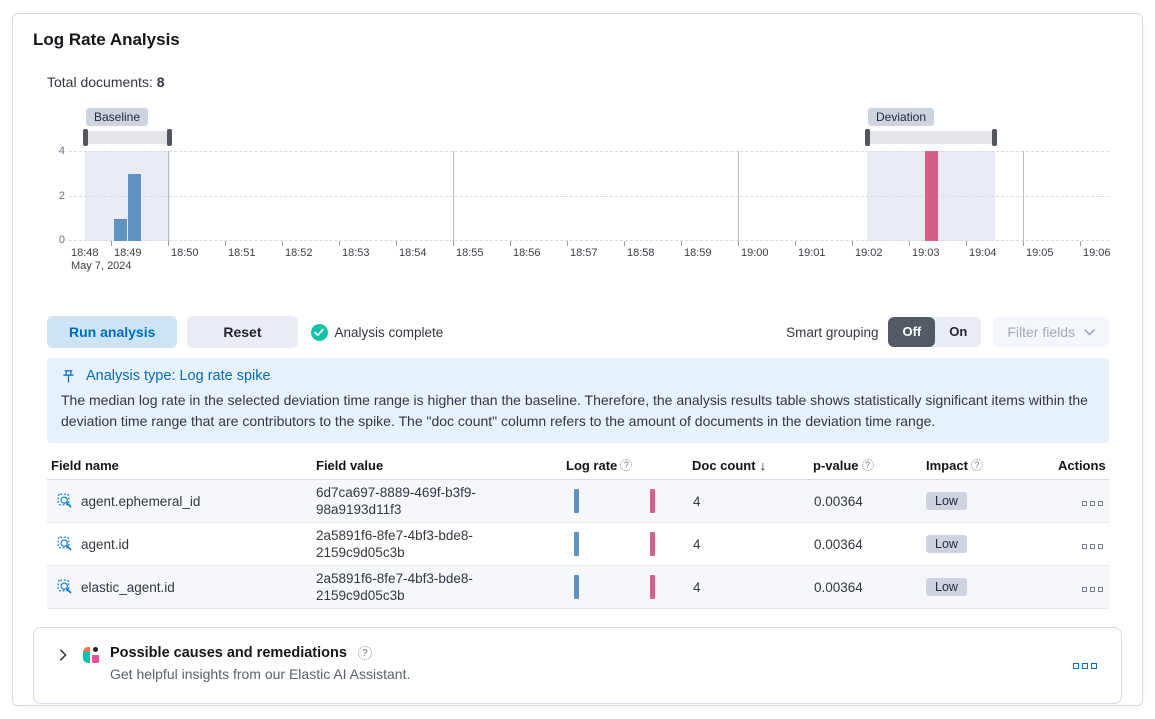 The image size is (1155, 719). What do you see at coordinates (85, 137) in the screenshot?
I see `baseline-brush-left-handle` at bounding box center [85, 137].